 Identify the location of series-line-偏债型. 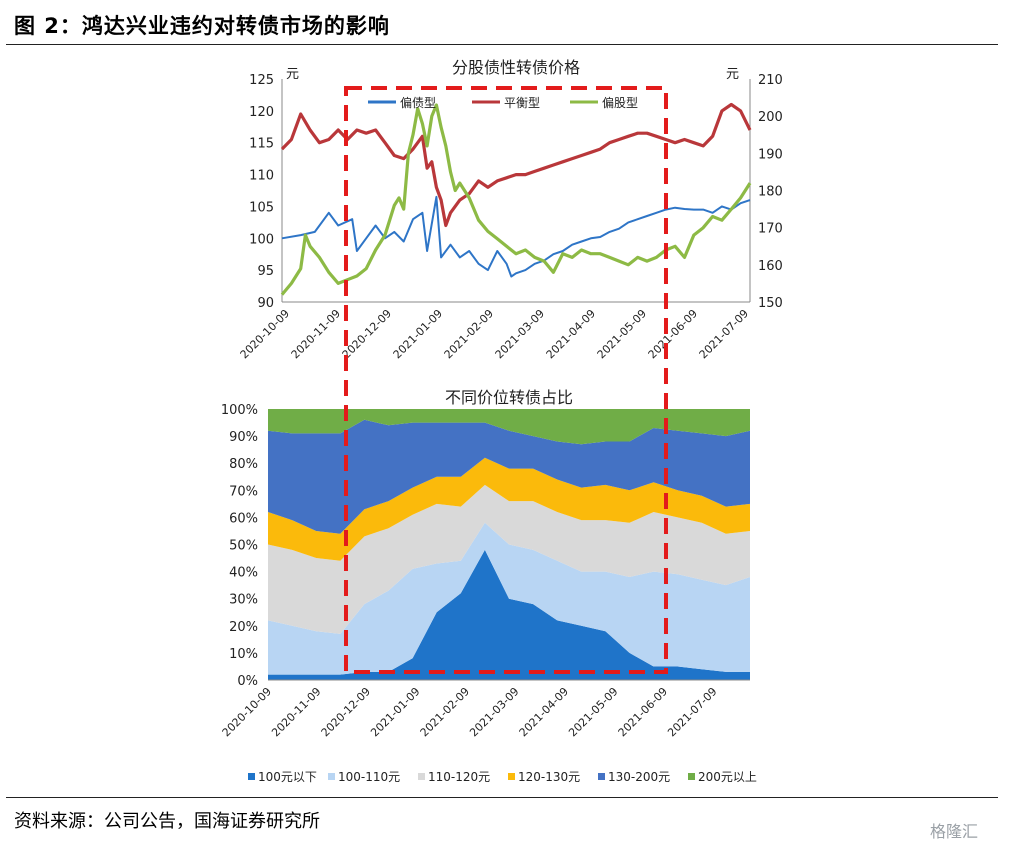
(516, 236).